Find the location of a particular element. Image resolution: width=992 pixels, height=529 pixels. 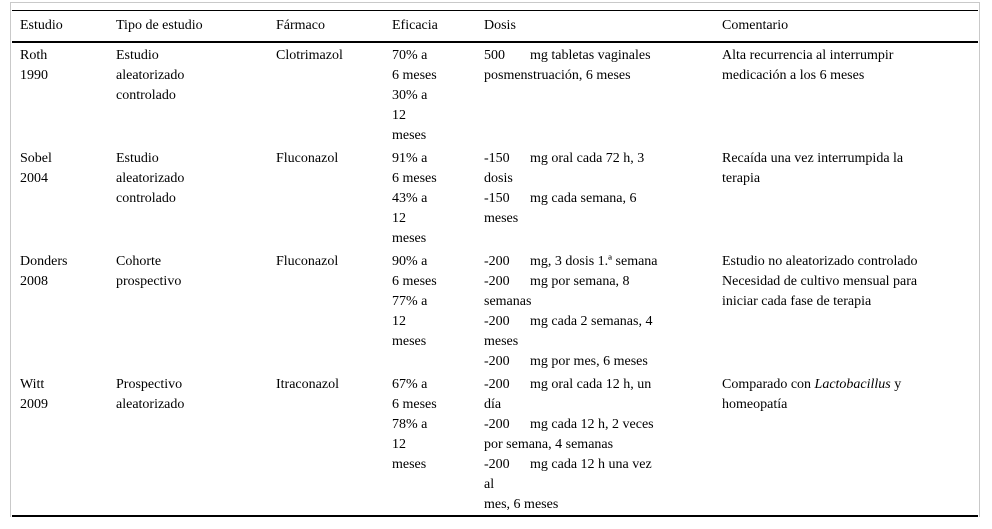

dose-entry: 500 mg tabletas vaginales is located at coordinates (600, 56).